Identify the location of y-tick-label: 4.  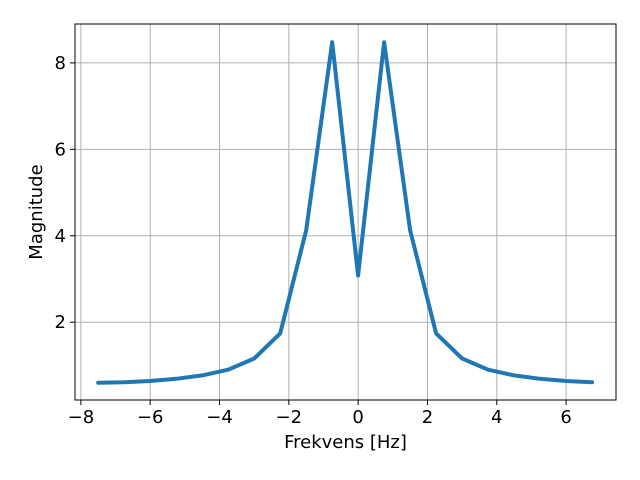
(60, 236).